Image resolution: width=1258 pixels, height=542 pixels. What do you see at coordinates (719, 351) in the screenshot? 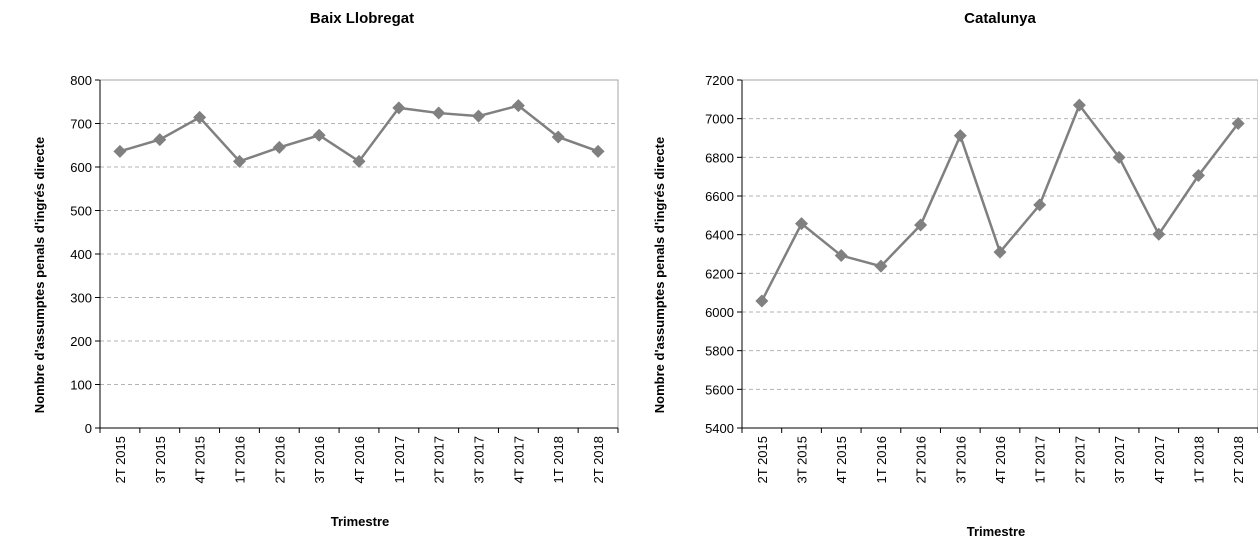
I see `y-tick-label: 5800` at bounding box center [719, 351].